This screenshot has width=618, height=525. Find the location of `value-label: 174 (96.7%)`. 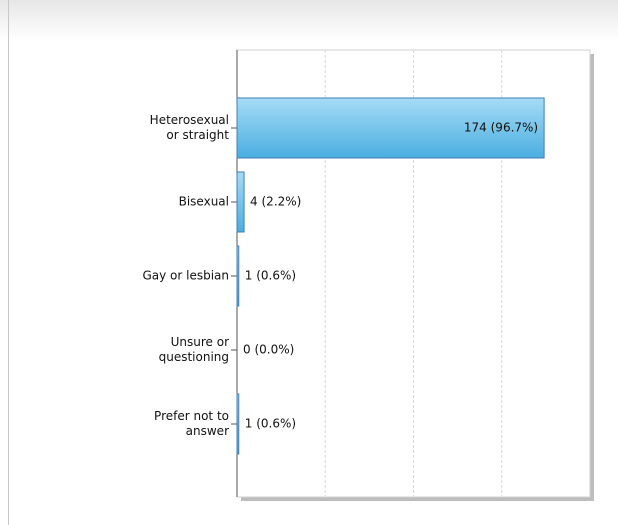

value-label: 174 (96.7%) is located at coordinates (501, 128).